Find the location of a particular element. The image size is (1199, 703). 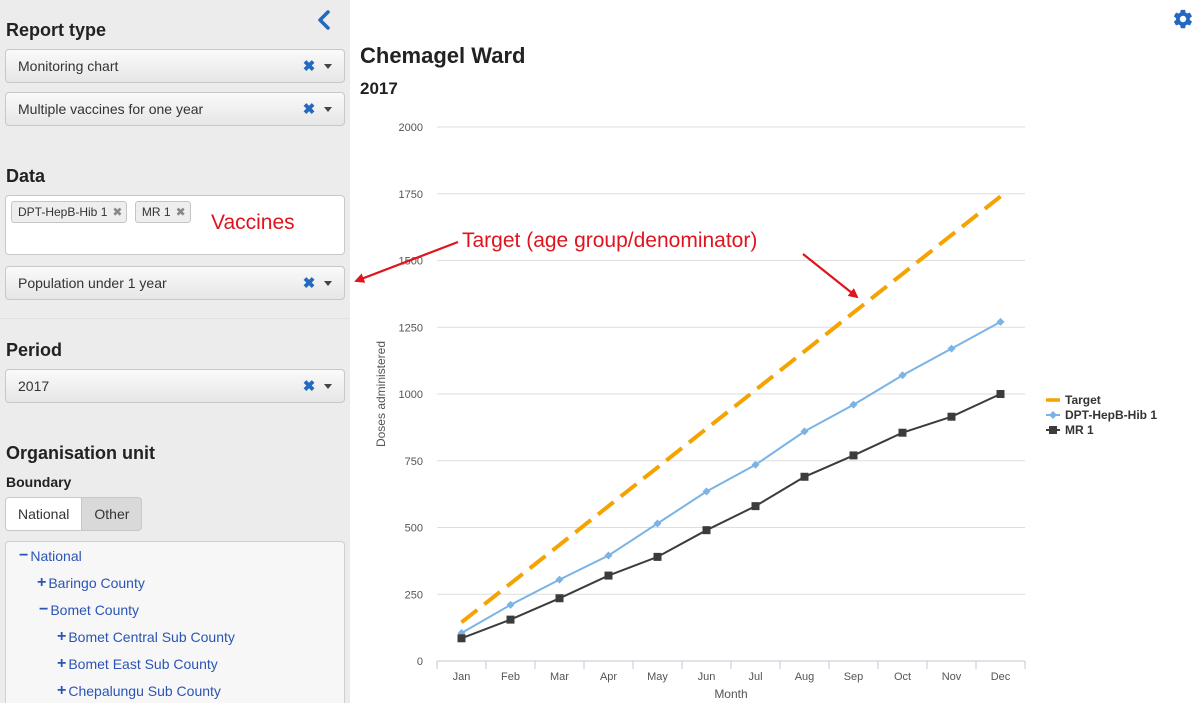

tree-item: + Bomet East Sub County is located at coordinates (137, 664).